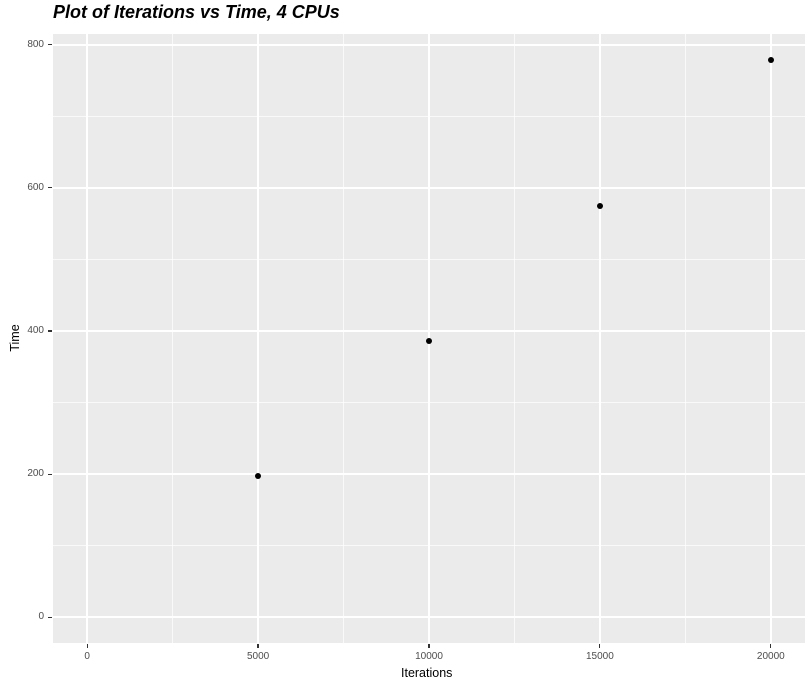  I want to click on x-axis-tick-label: 20000, so click(770, 656).